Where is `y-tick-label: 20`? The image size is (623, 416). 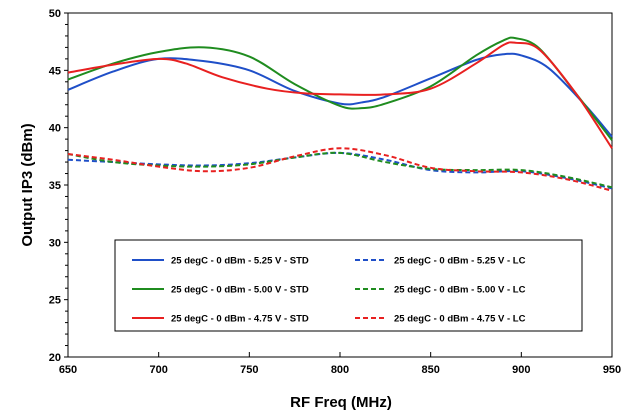
y-tick-label: 20 is located at coordinates (55, 358).